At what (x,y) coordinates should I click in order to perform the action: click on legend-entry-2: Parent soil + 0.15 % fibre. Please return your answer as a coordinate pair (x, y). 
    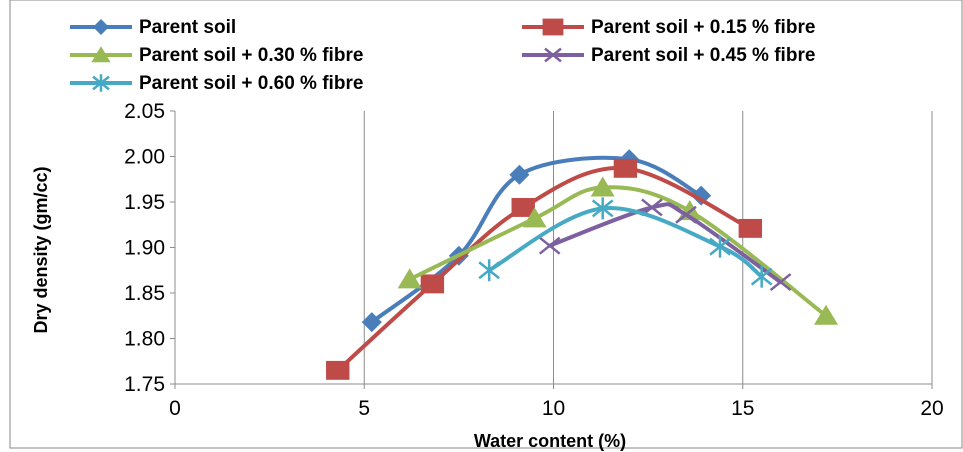
    Looking at the image, I should click on (668, 27).